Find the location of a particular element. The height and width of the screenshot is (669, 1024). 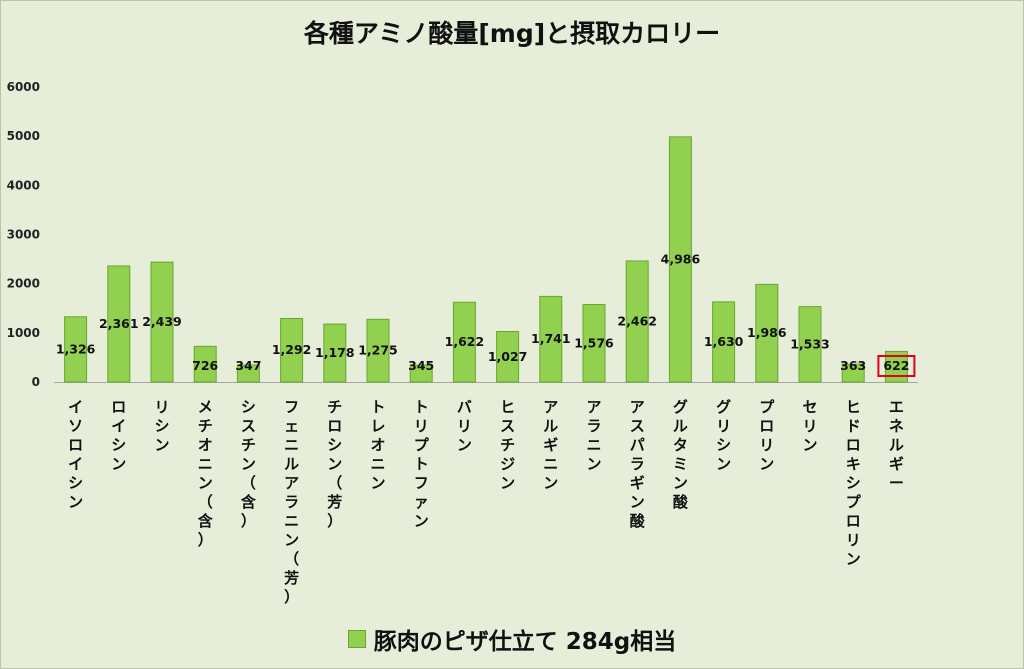

category-label-char: フ is located at coordinates (291, 407).